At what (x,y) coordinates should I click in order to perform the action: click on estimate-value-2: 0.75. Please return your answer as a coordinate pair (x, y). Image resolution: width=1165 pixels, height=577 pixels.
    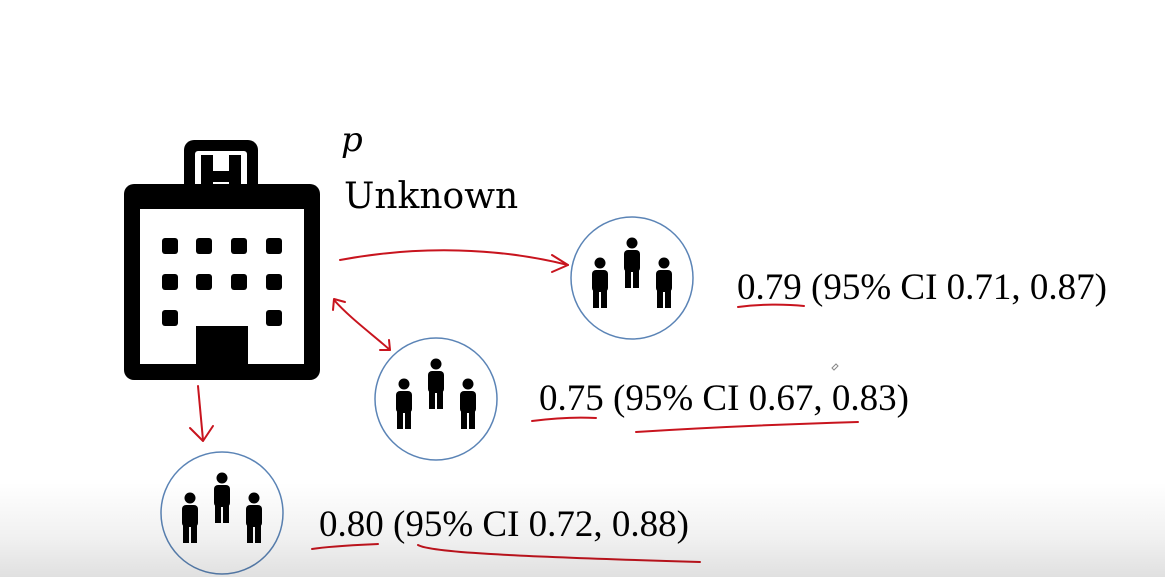
    Looking at the image, I should click on (571, 398).